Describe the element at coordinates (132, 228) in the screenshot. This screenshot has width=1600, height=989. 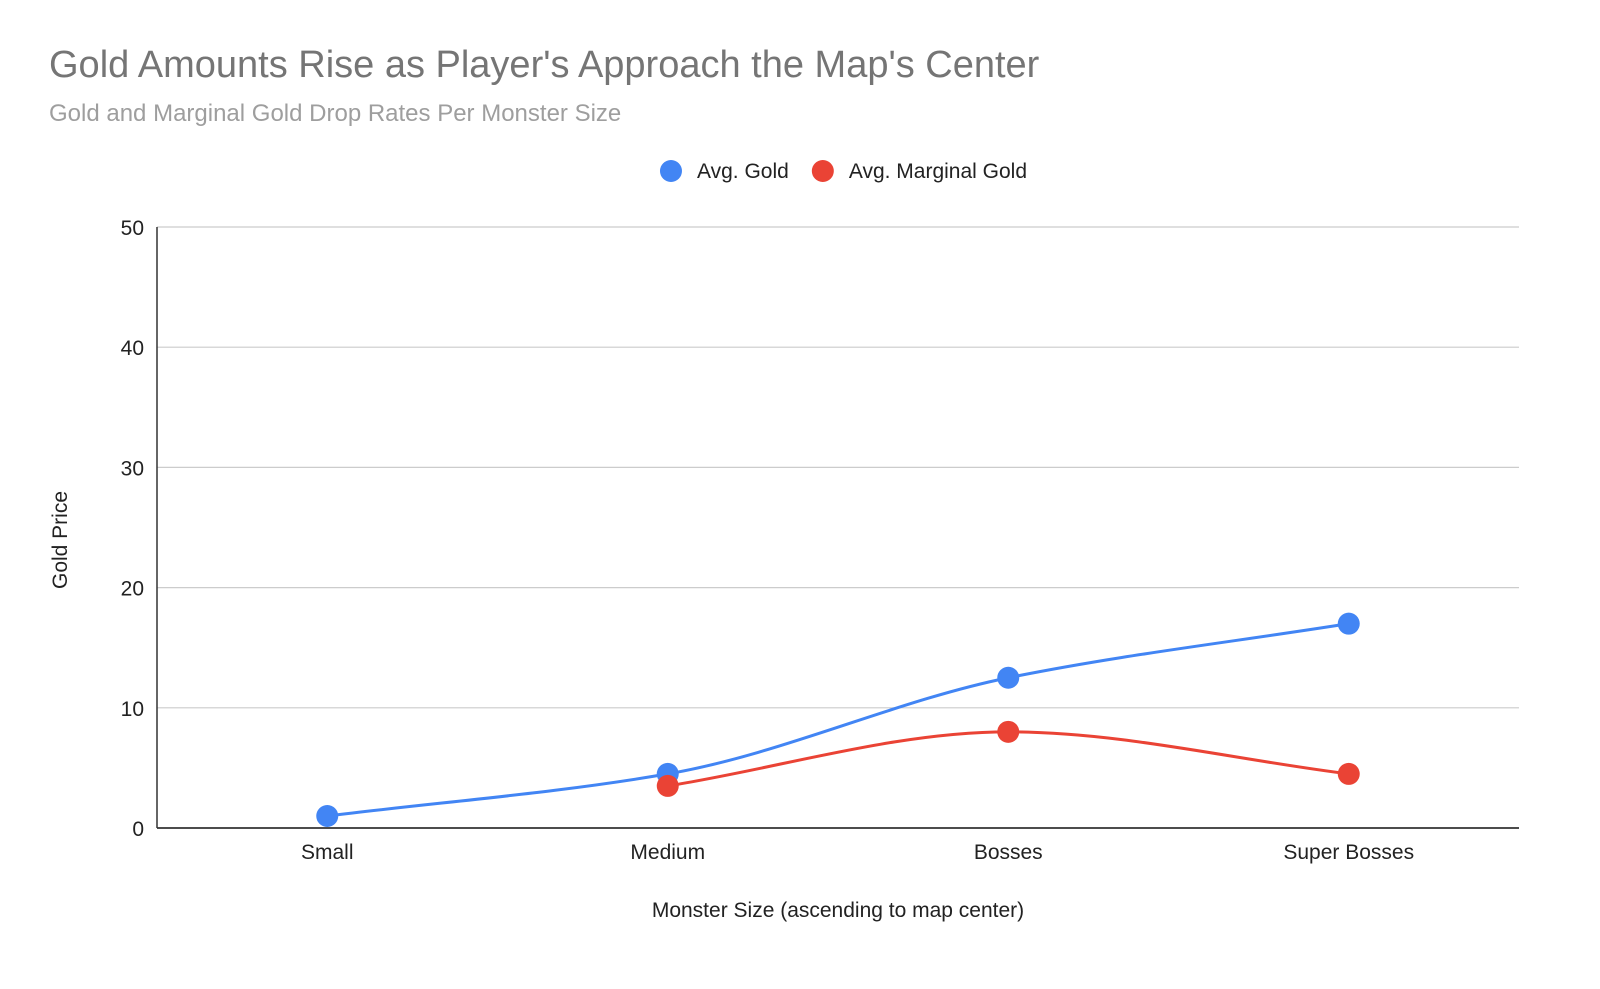
I see `y-tick-label: 50` at that location.